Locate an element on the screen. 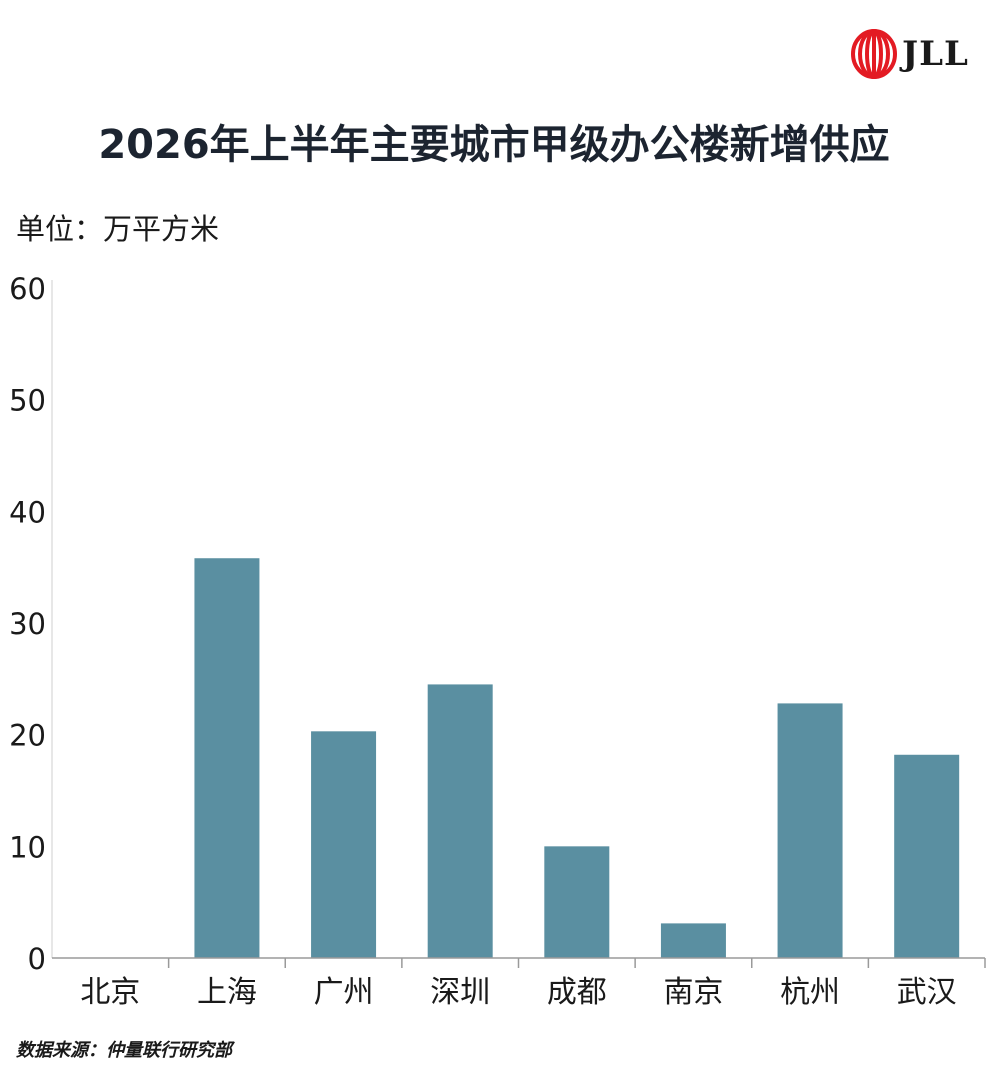  y-tick-label: 20 is located at coordinates (27, 736).